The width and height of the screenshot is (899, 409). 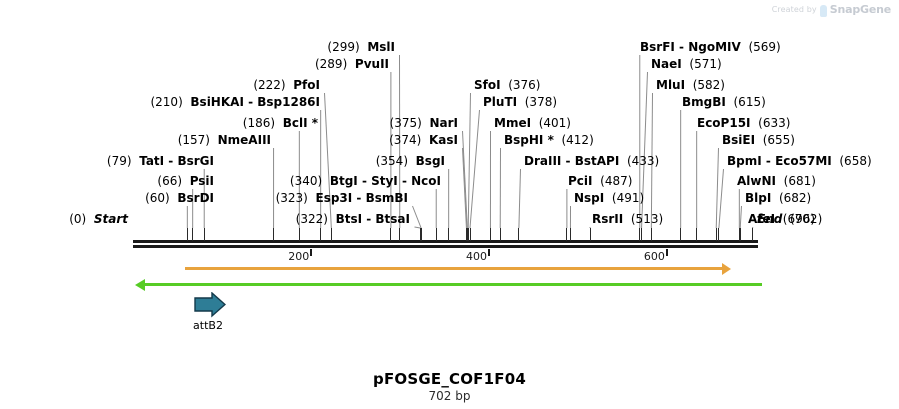 I want to click on enzyme-site-label: (340) BtgI - StyI - NcoI, so click(x=365, y=181).